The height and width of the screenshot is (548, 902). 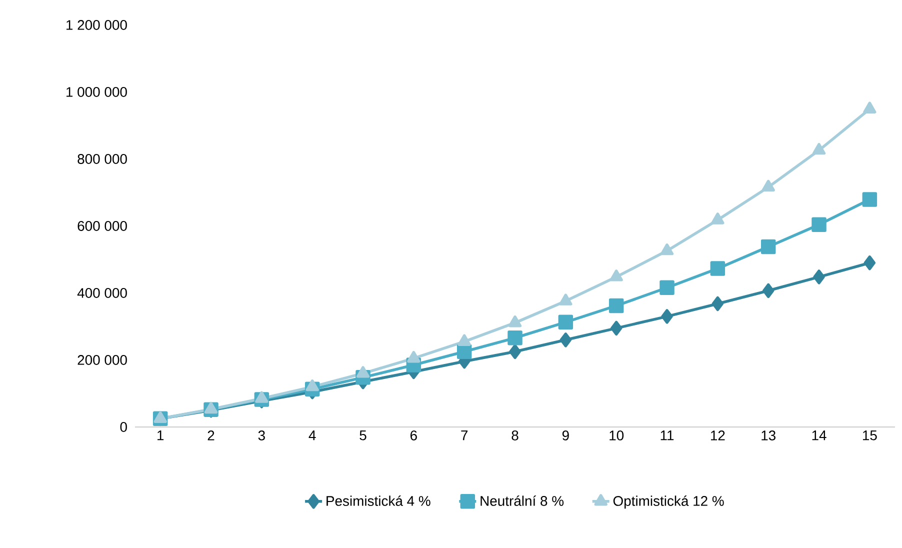 What do you see at coordinates (261, 435) in the screenshot?
I see `x-tick-label: 3` at bounding box center [261, 435].